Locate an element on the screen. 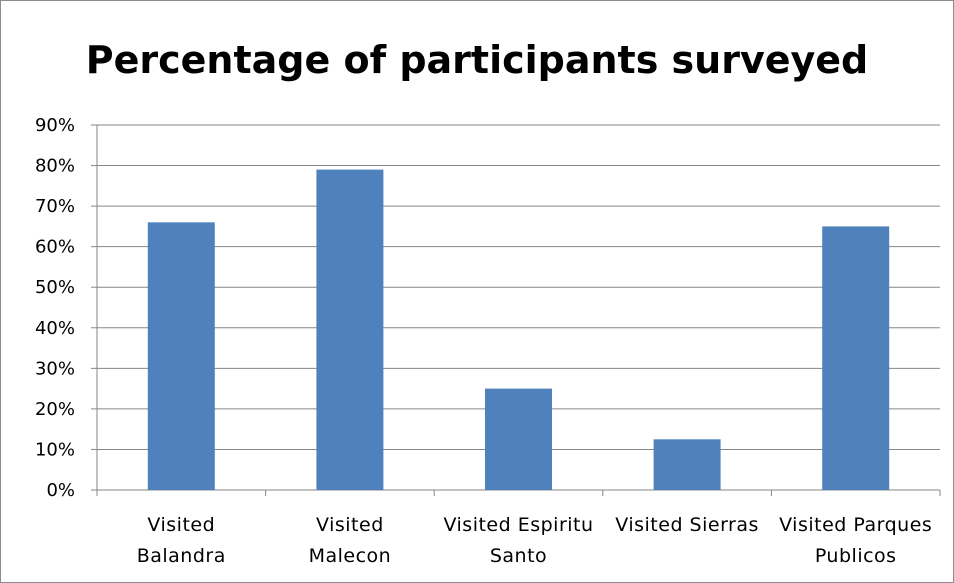 The image size is (954, 583). x-category-label: Balandra is located at coordinates (181, 556).